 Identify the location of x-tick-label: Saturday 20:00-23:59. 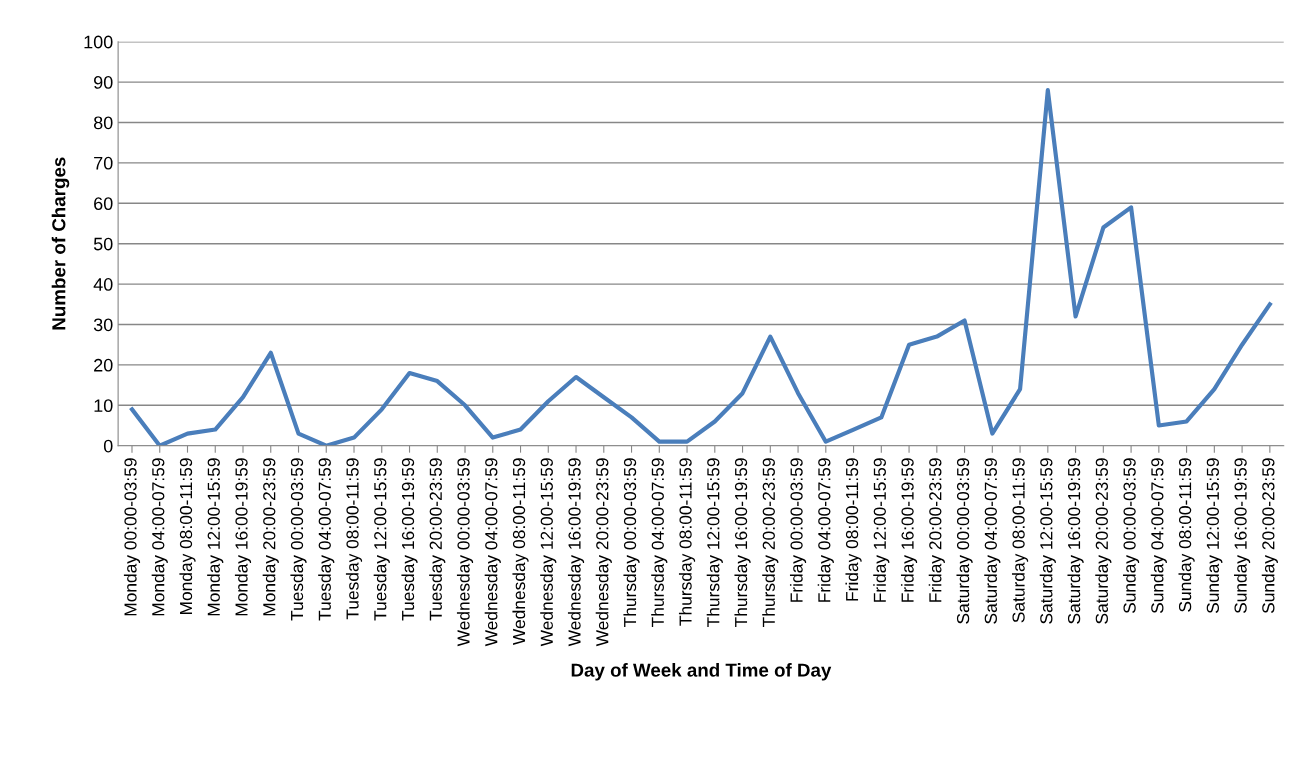
(1103, 541).